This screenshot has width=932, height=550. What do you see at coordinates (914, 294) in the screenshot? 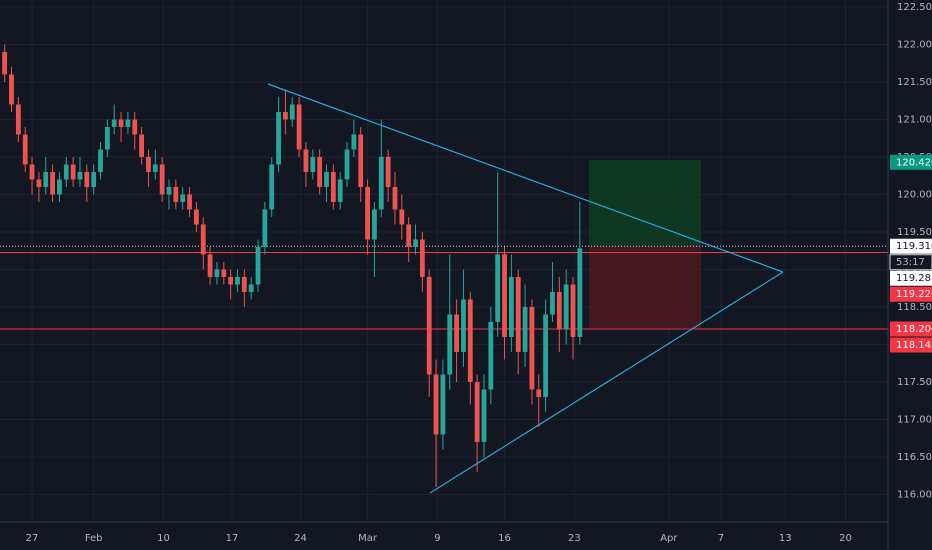
I see `price-tag-label: 119.226` at bounding box center [914, 294].